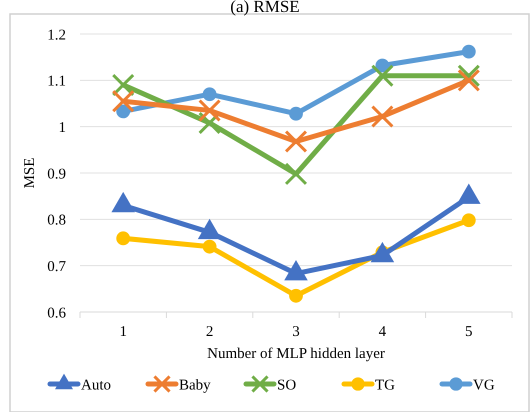 The image size is (530, 412). I want to click on chart-title: (a) RMSE, so click(265, 8).